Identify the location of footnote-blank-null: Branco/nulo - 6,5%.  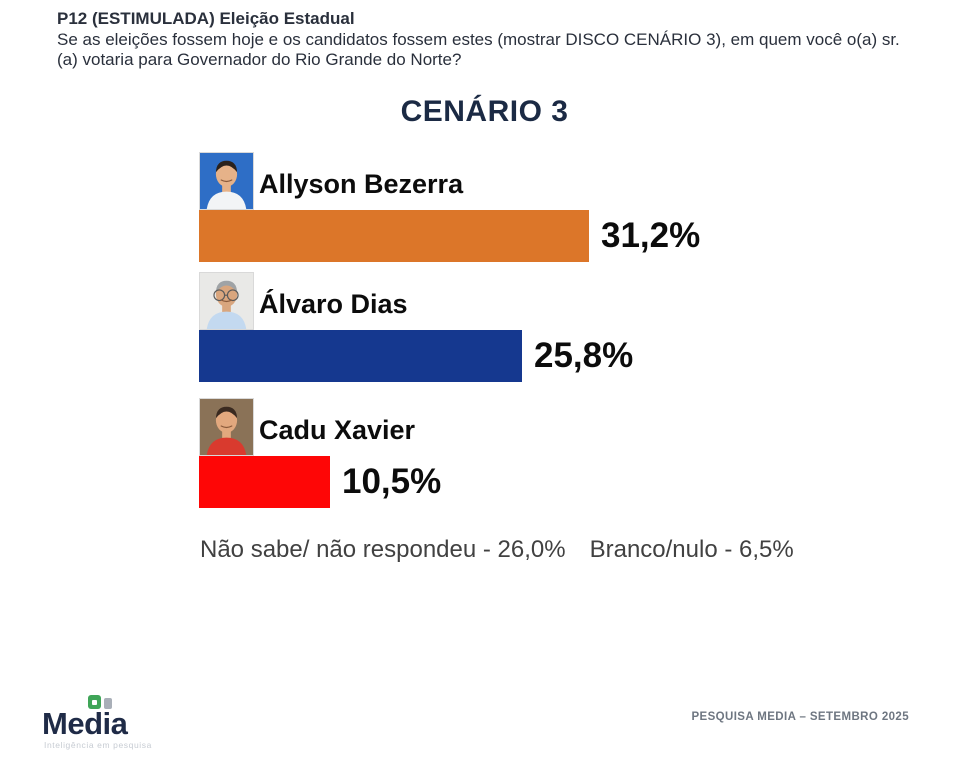
(691, 549).